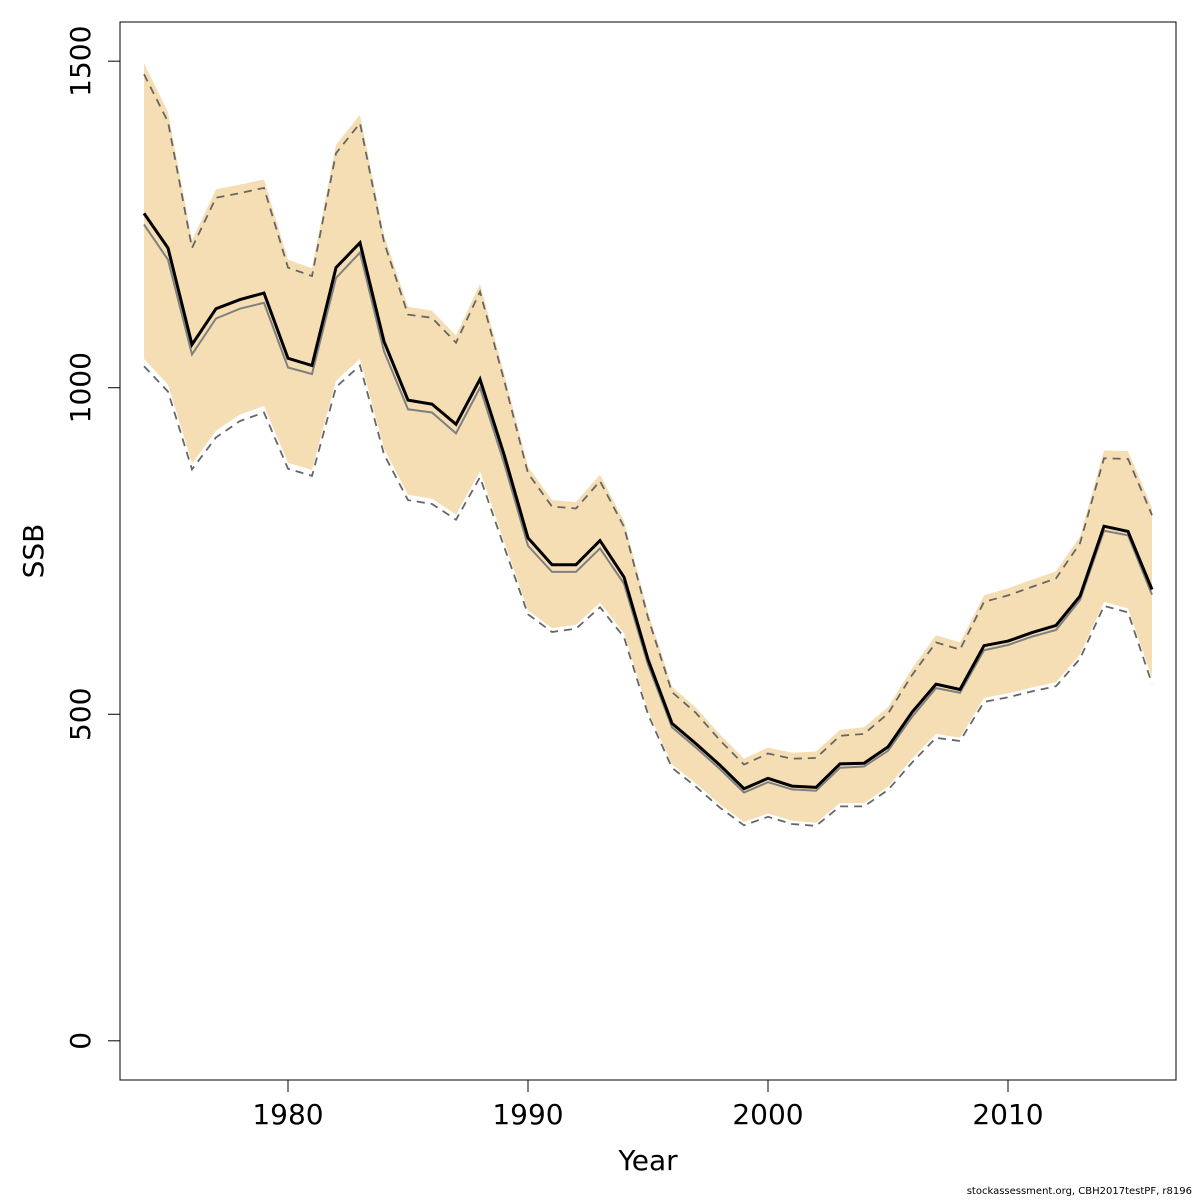  What do you see at coordinates (80, 387) in the screenshot?
I see `y-tick-label: 1000` at bounding box center [80, 387].